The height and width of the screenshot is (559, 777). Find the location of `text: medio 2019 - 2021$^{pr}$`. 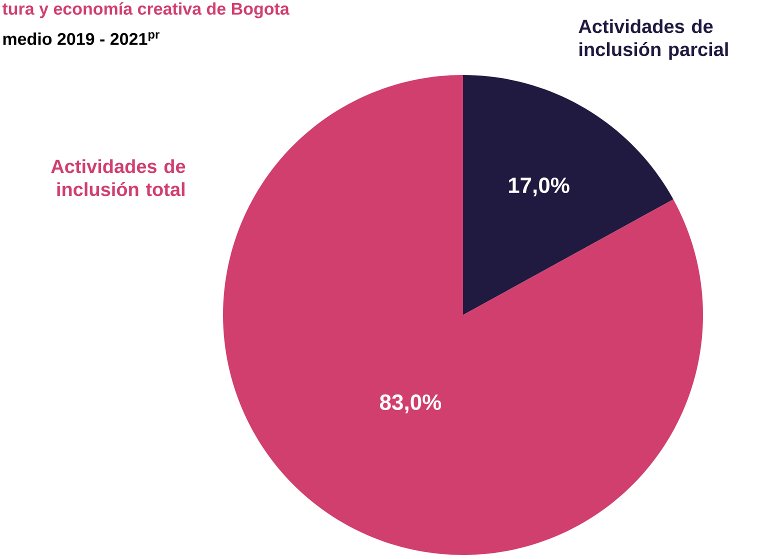

text: medio 2019 - 2021$^{pr}$ is located at coordinates (81, 39).